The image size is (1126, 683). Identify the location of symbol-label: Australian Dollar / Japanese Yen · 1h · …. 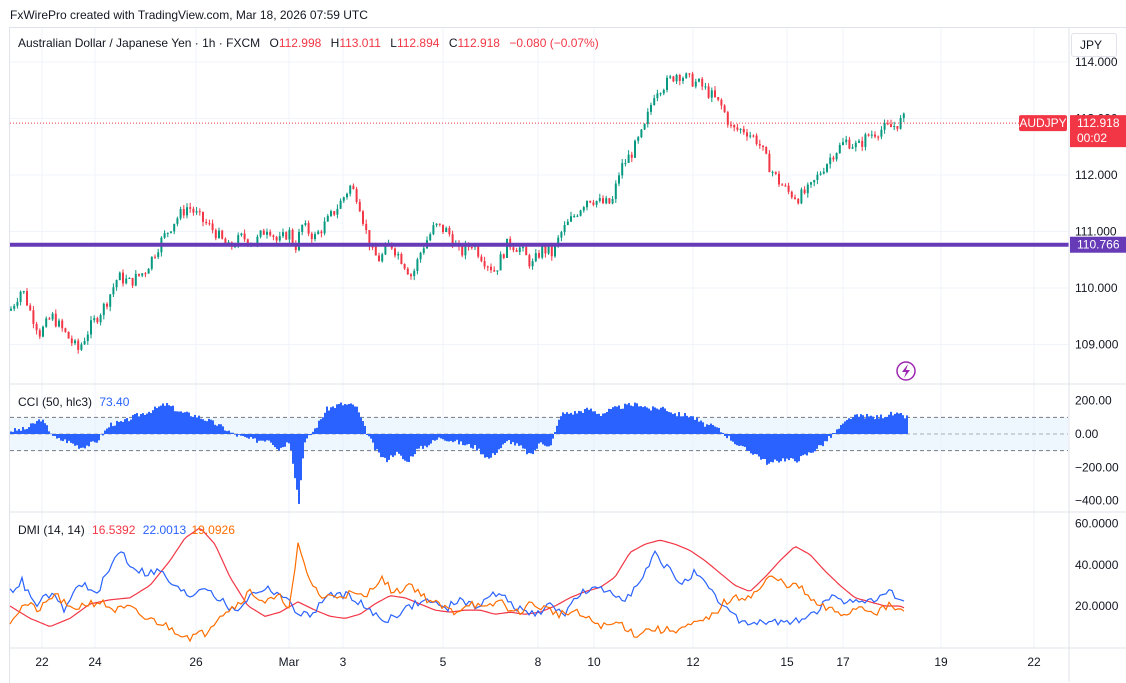
(139, 43).